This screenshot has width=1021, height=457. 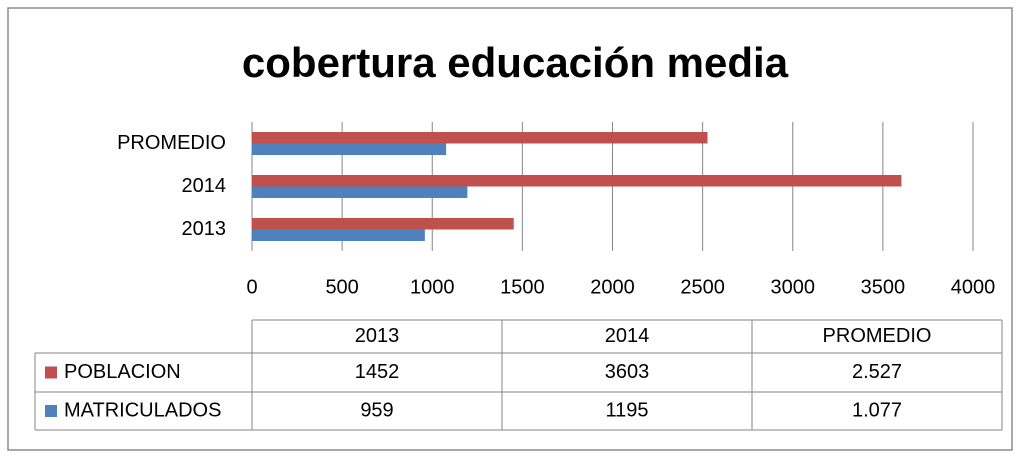 What do you see at coordinates (515, 62) in the screenshot?
I see `chart-title: cobertura educación media` at bounding box center [515, 62].